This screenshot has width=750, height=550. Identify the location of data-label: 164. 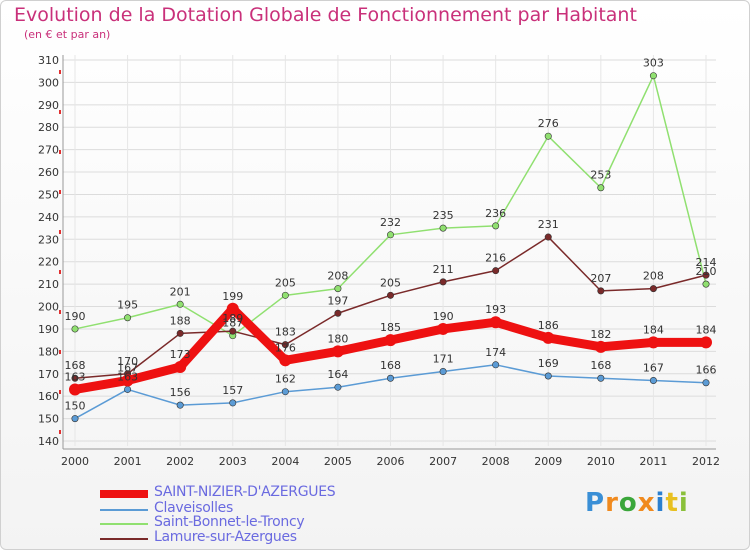
(337, 374).